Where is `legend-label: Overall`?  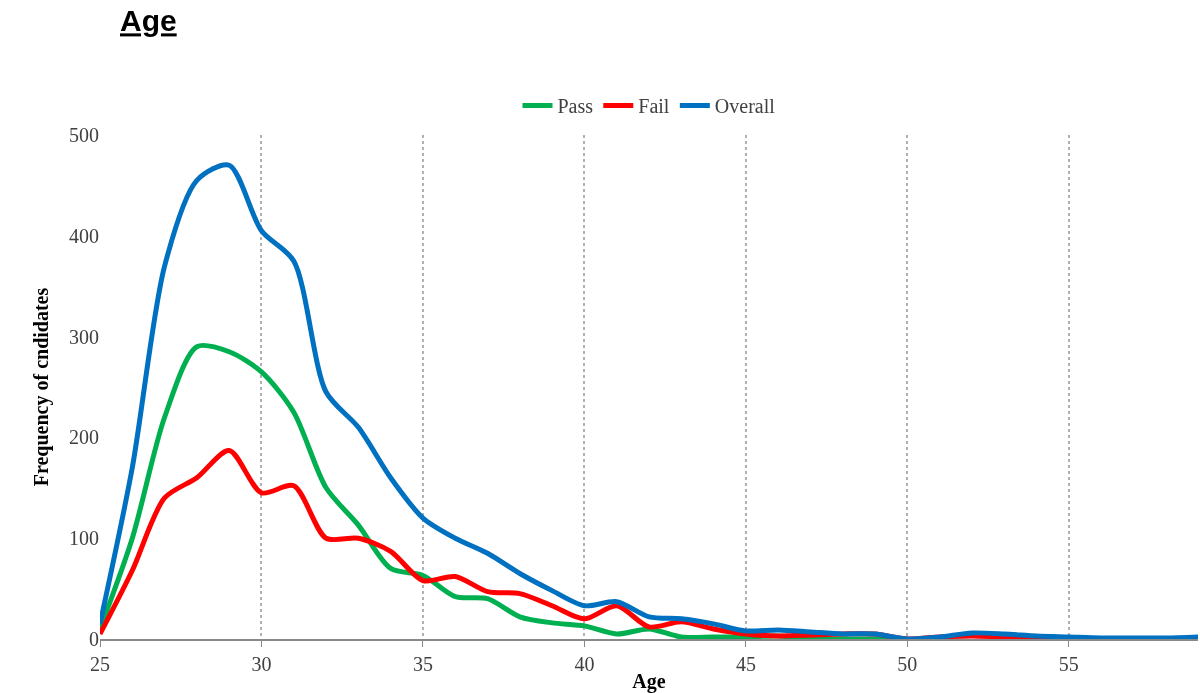 legend-label: Overall is located at coordinates (745, 106).